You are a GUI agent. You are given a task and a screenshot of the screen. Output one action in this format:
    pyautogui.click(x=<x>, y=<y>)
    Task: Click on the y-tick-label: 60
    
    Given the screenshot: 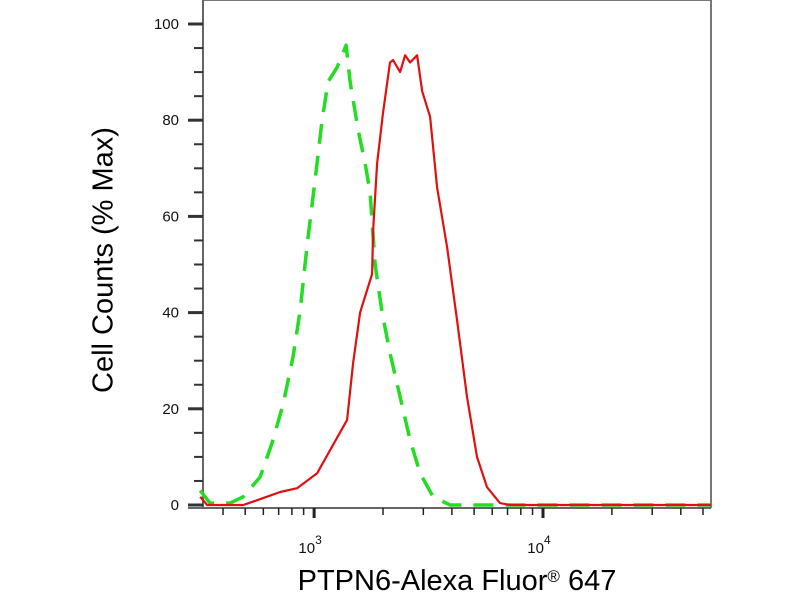 What is the action you would take?
    pyautogui.click(x=170, y=216)
    